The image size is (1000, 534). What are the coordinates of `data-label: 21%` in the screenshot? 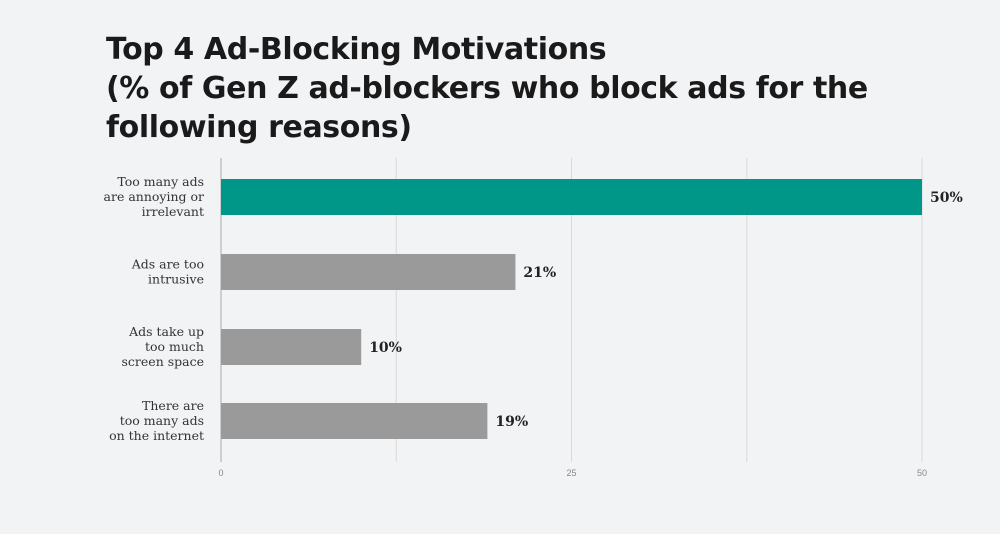 It's located at (539, 273).